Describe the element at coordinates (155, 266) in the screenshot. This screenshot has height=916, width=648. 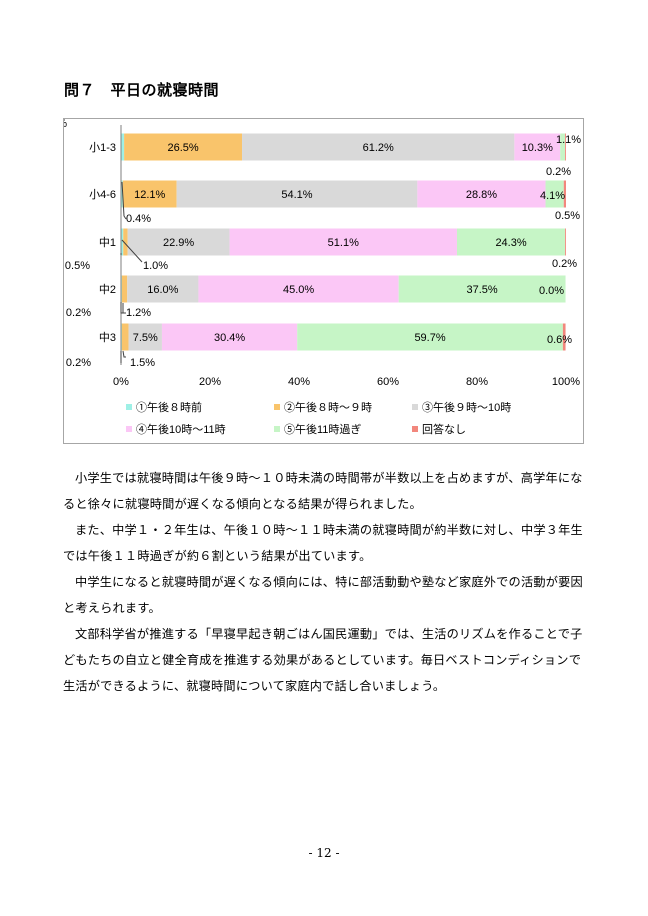
I see `data-label-2-1: 1.0%` at that location.